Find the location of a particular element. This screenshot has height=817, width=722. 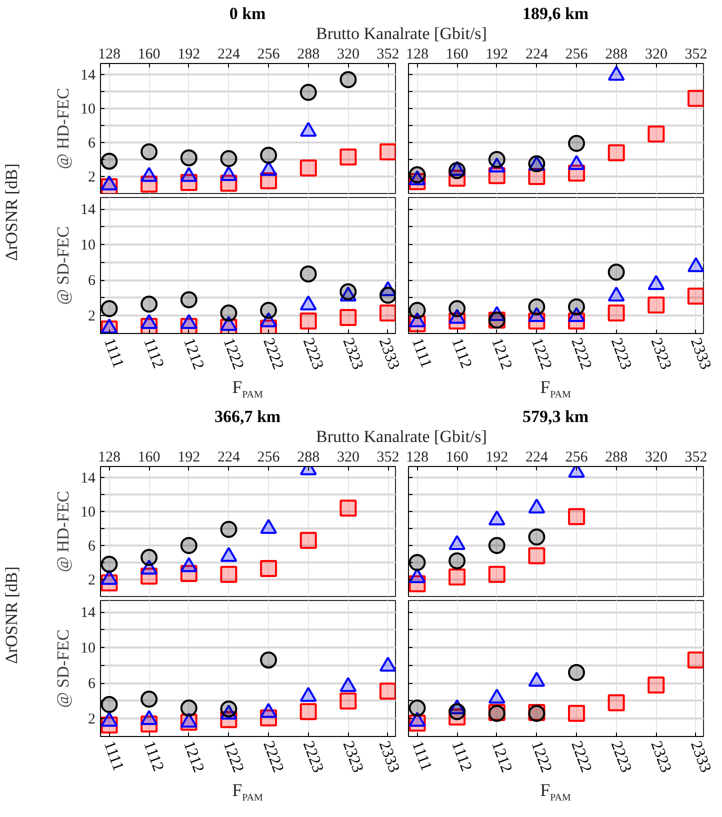

y-axis-title: @ SD-FEC is located at coordinates (63, 265).